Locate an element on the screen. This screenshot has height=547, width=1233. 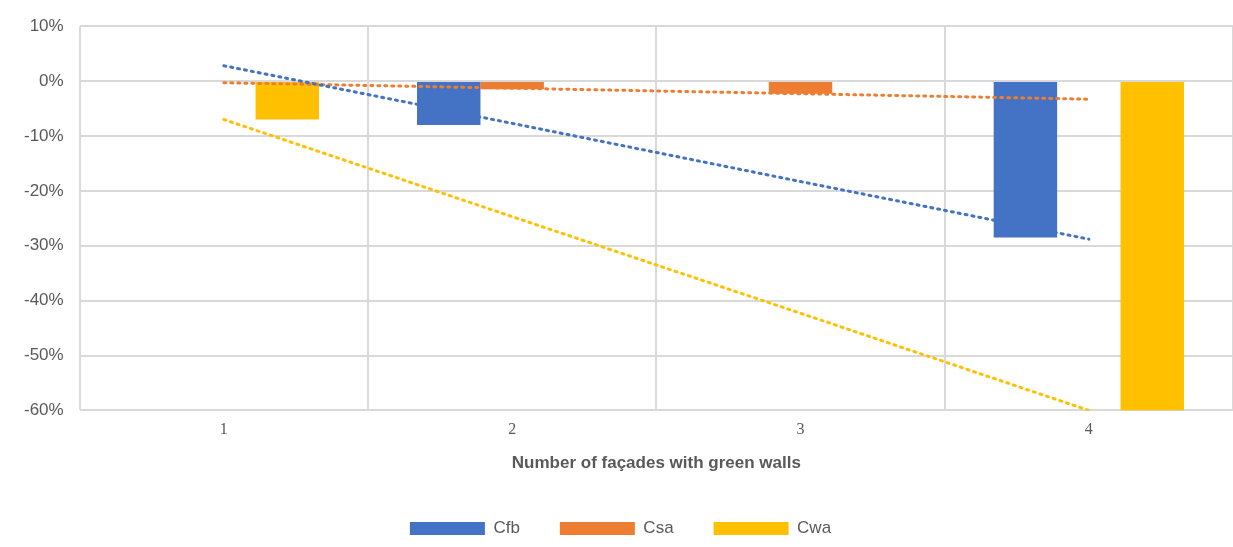
y-tick-label: -50% is located at coordinates (44, 355).